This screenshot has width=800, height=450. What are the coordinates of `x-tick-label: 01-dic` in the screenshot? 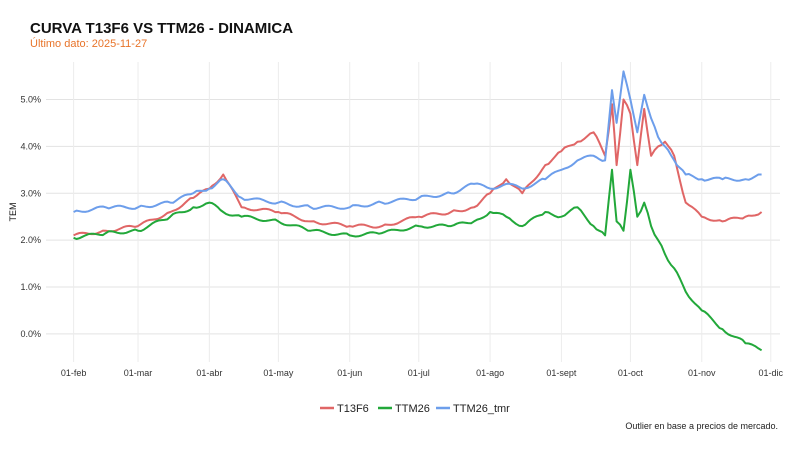 It's located at (771, 373).